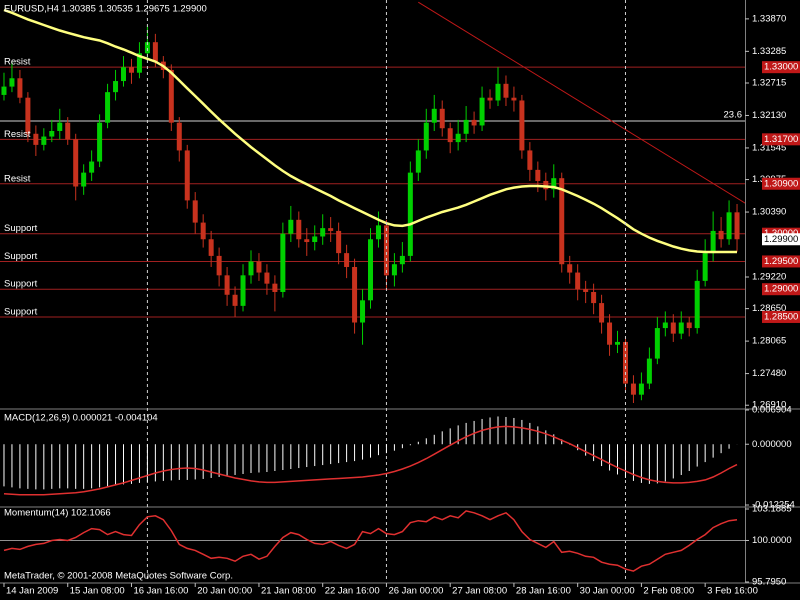 This screenshot has width=800, height=600. Describe the element at coordinates (772, 509) in the screenshot. I see `y-tick-label: 103.1885` at that location.